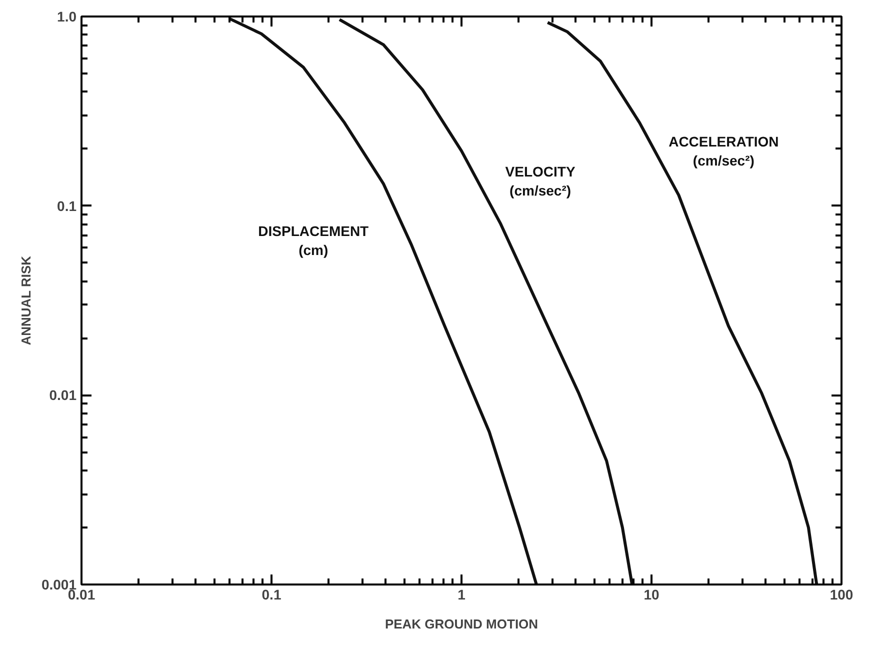 Image resolution: width=878 pixels, height=646 pixels. I want to click on series-label: ACCELERATION (cm/sec²), so click(723, 151).